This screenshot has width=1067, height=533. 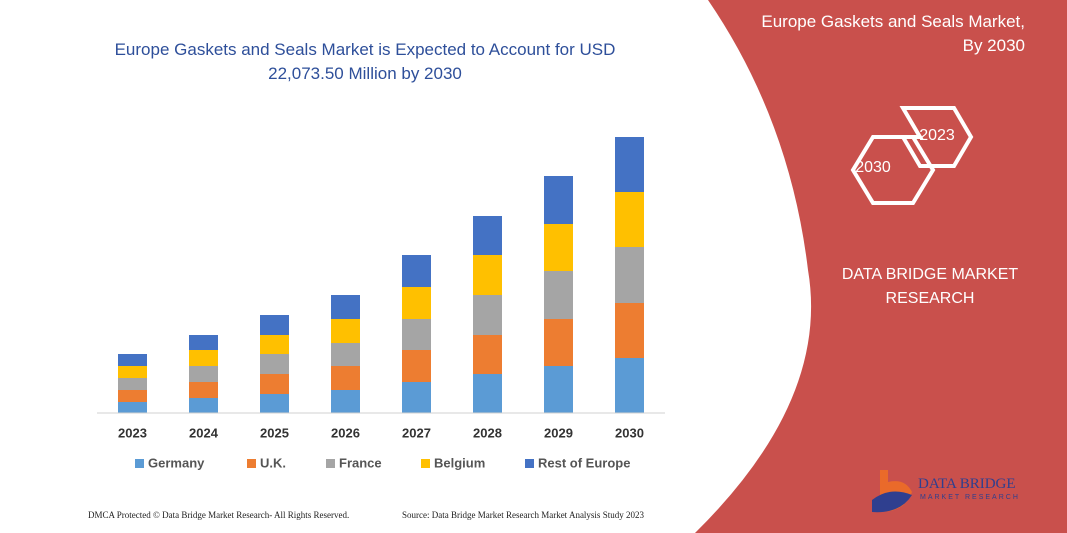 What do you see at coordinates (360, 462) in the screenshot?
I see `legend-label: France` at bounding box center [360, 462].